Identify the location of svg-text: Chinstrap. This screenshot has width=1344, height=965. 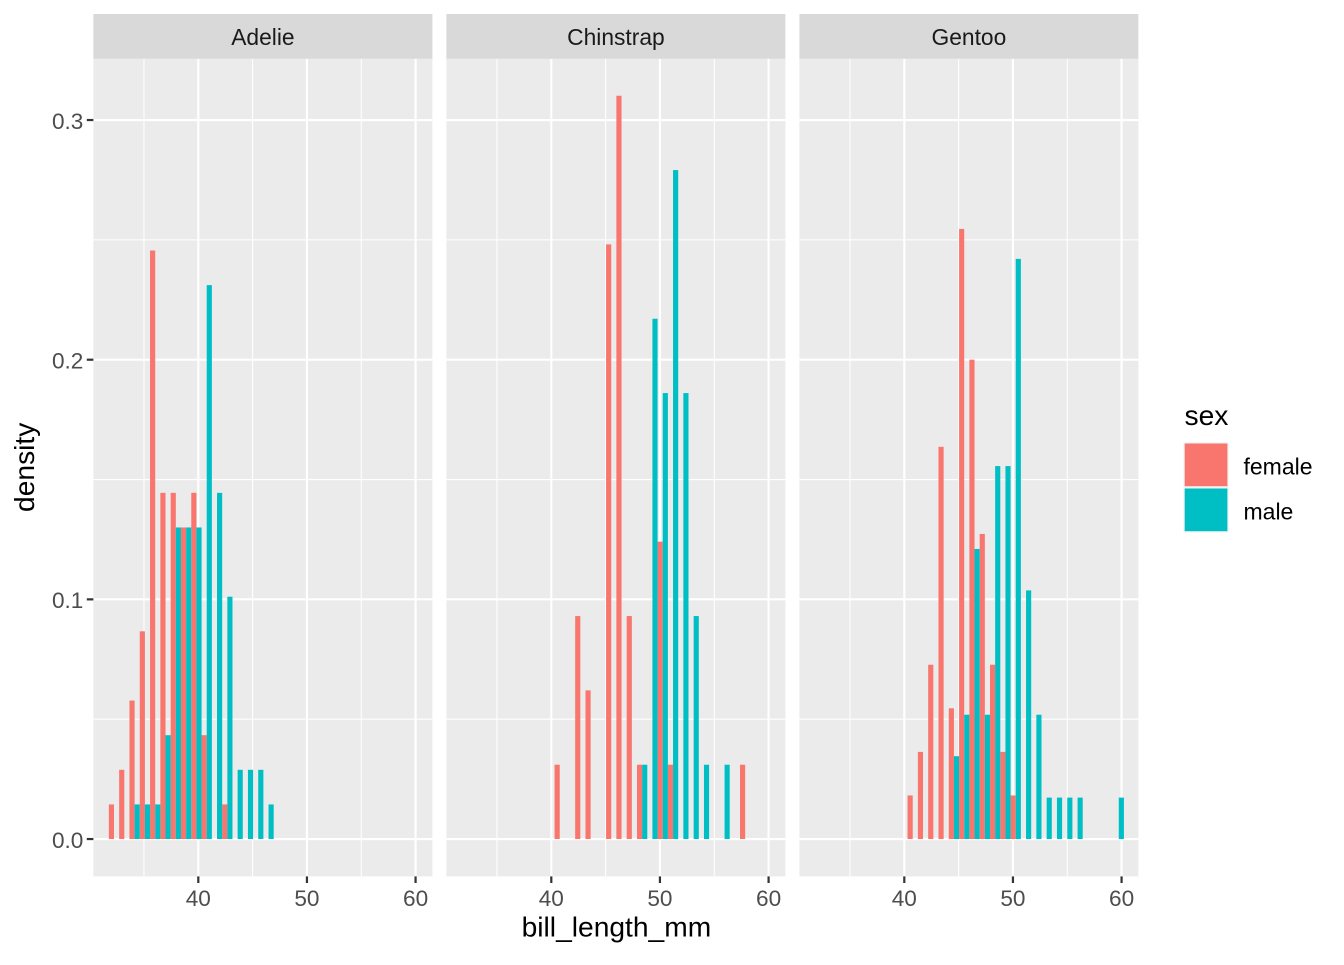
(616, 37).